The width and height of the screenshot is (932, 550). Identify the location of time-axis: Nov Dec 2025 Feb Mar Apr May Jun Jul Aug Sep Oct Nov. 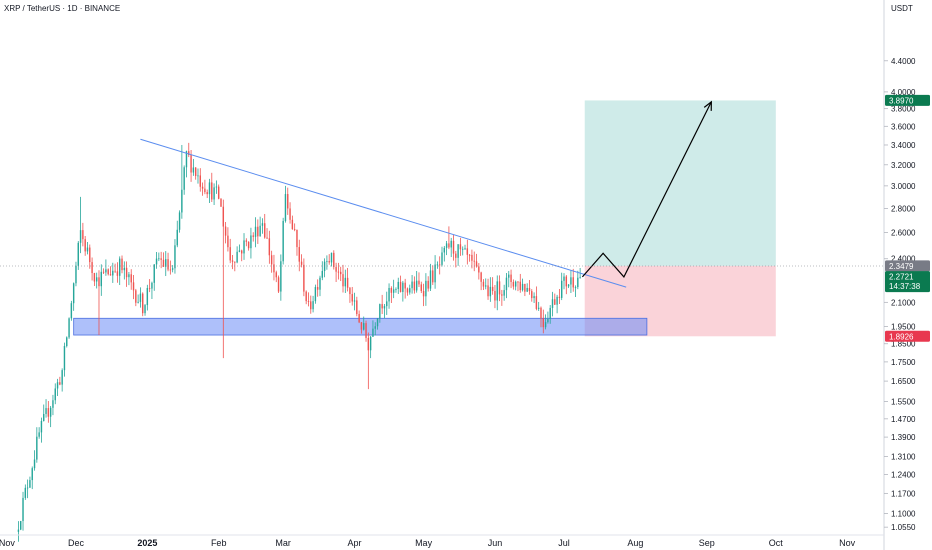
(428, 543).